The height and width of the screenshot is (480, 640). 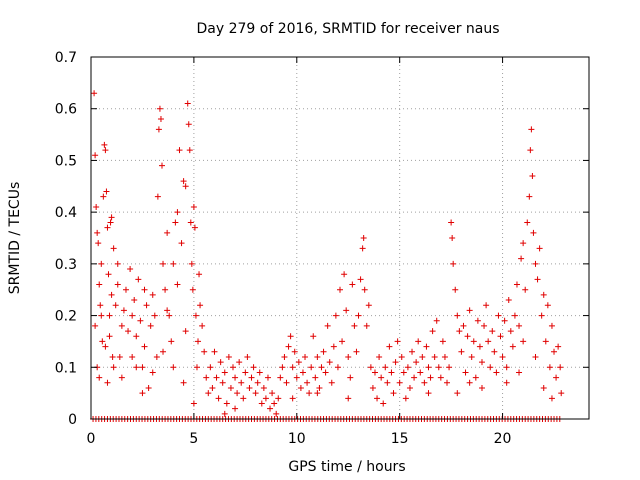 What do you see at coordinates (193, 439) in the screenshot?
I see `x-tick-label: 5` at bounding box center [193, 439].